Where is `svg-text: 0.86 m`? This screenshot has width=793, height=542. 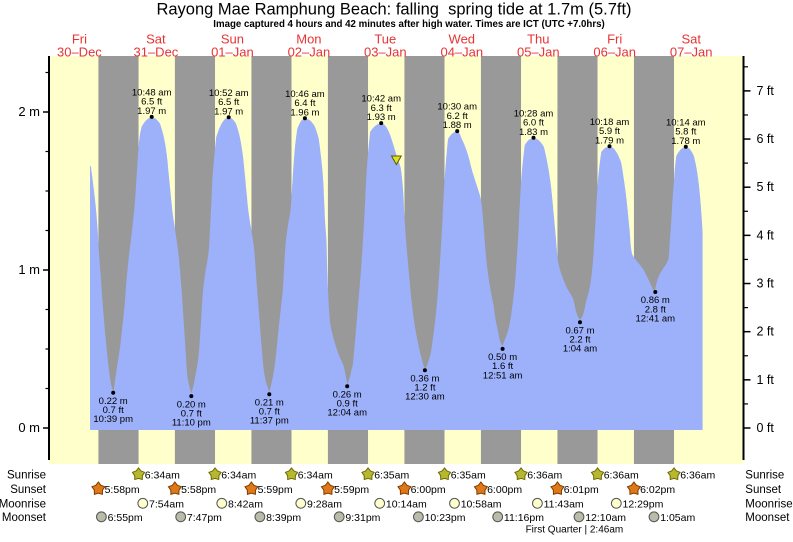
svg-text: 0.86 m is located at coordinates (655, 300).